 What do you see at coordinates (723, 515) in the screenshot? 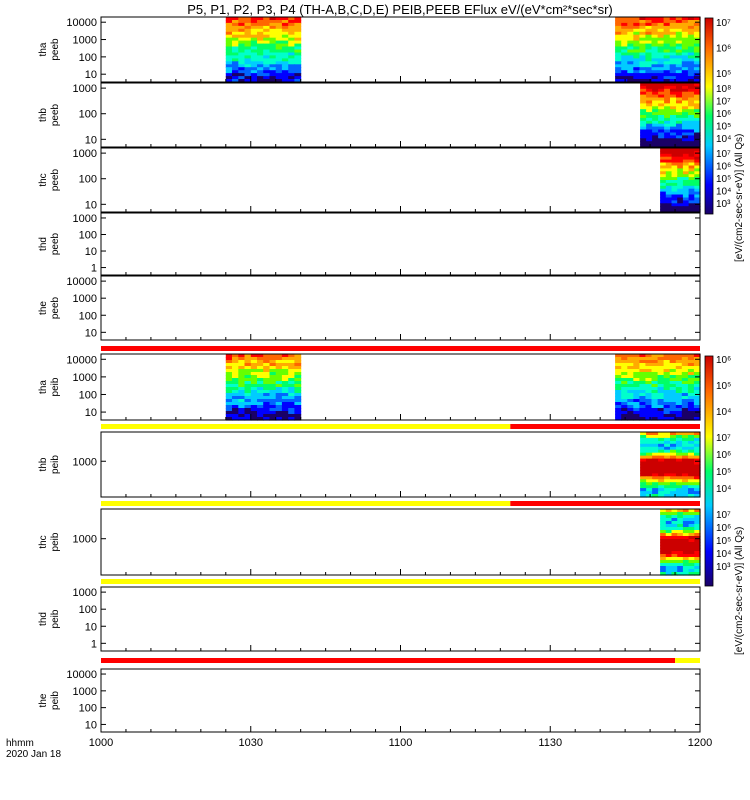
I see `colorbar-tick-label: 10⁷` at bounding box center [723, 515].